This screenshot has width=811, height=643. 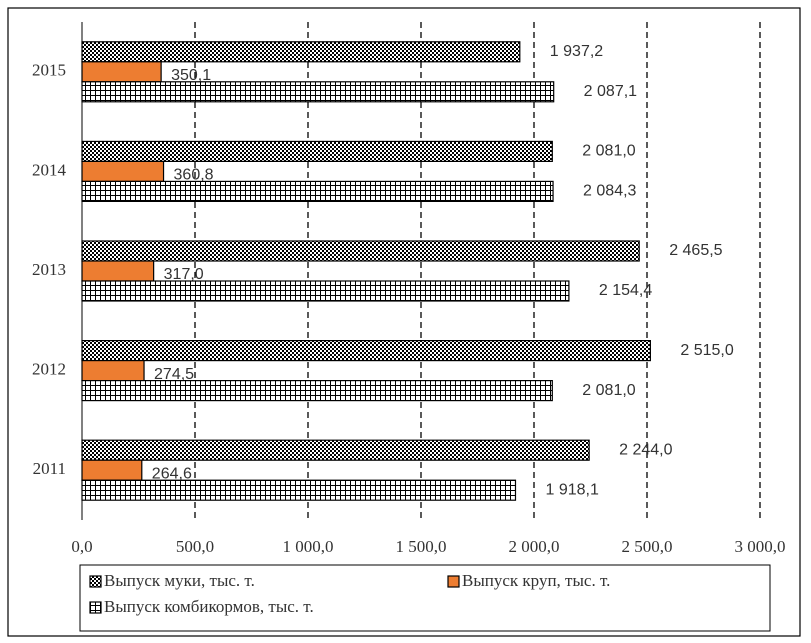 What do you see at coordinates (647, 546) in the screenshot?
I see `x-tick-label: 2 500,0` at bounding box center [647, 546].